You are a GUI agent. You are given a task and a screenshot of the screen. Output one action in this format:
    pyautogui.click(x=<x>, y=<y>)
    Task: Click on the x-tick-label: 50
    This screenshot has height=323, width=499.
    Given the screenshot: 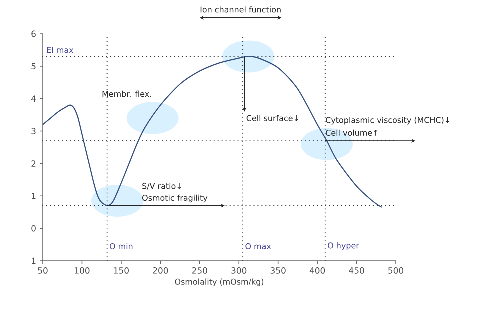 What is the action you would take?
    pyautogui.click(x=43, y=271)
    